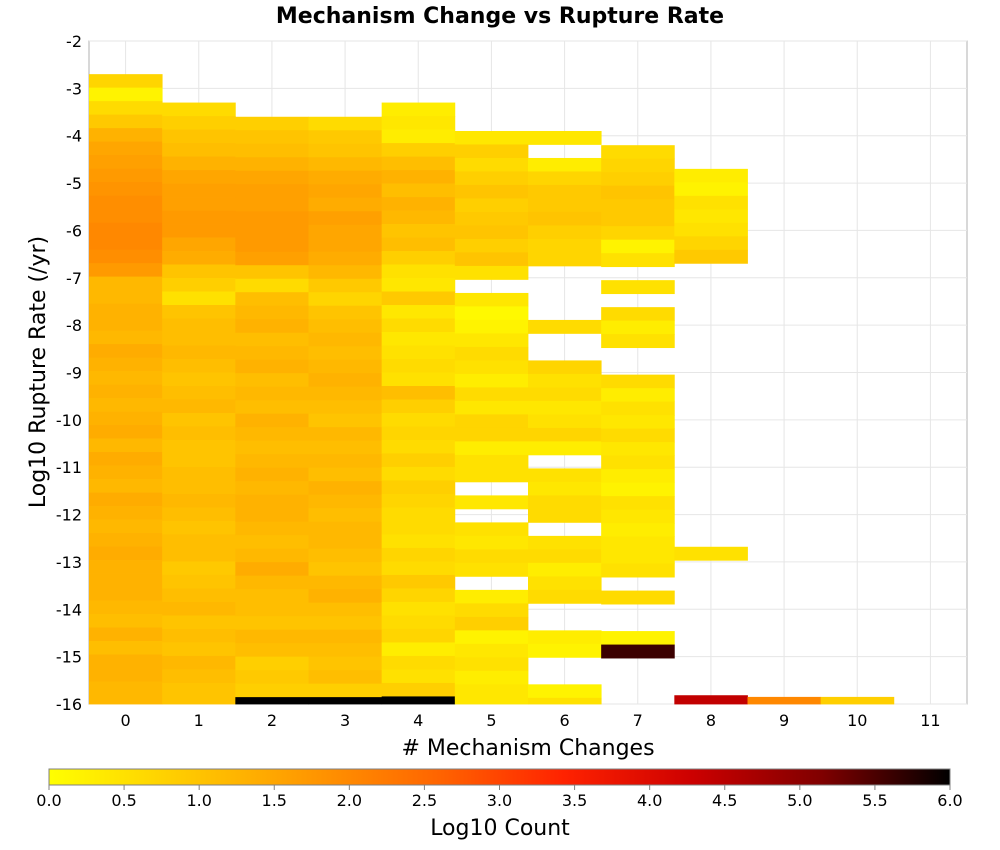 This screenshot has height=850, width=1000. Describe the element at coordinates (349, 800) in the screenshot. I see `colorbar-tick-label: 2.0` at that location.